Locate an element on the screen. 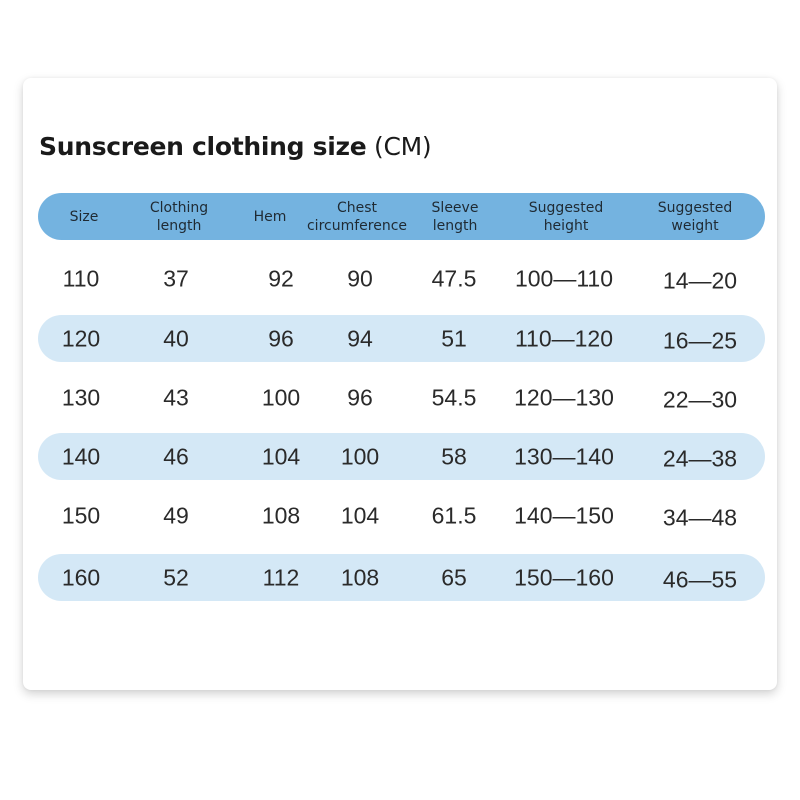 The image size is (800, 800). table-cell: 130 is located at coordinates (81, 397).